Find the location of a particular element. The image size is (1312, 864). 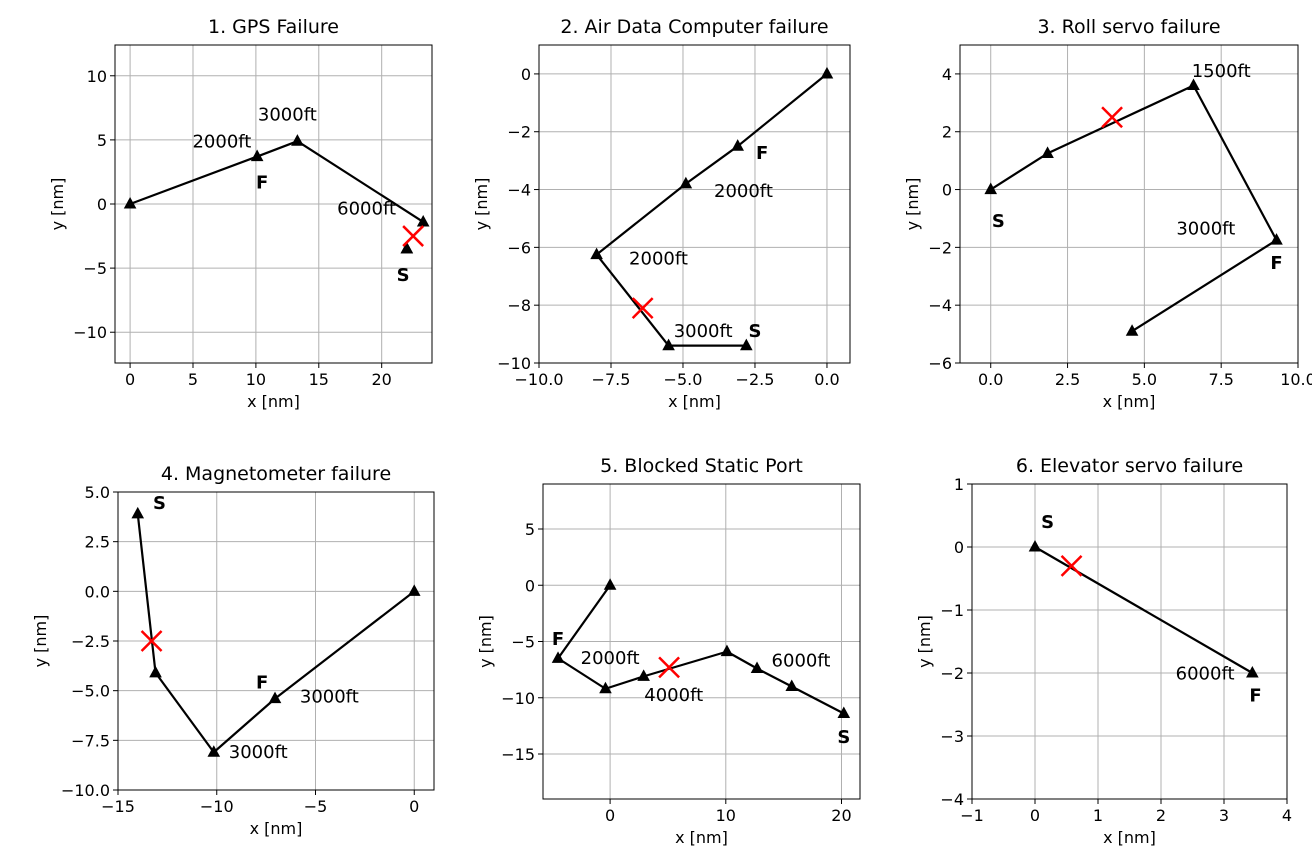

chart-4-ylabel: y [nm] is located at coordinates (40, 641).